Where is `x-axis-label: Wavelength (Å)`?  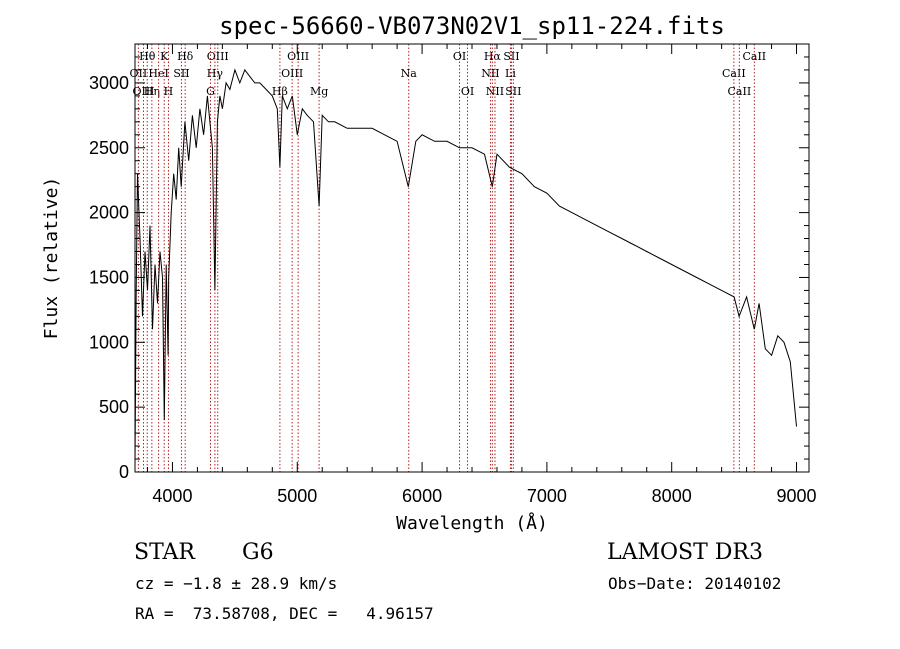
x-axis-label: Wavelength (Å) is located at coordinates (472, 523).